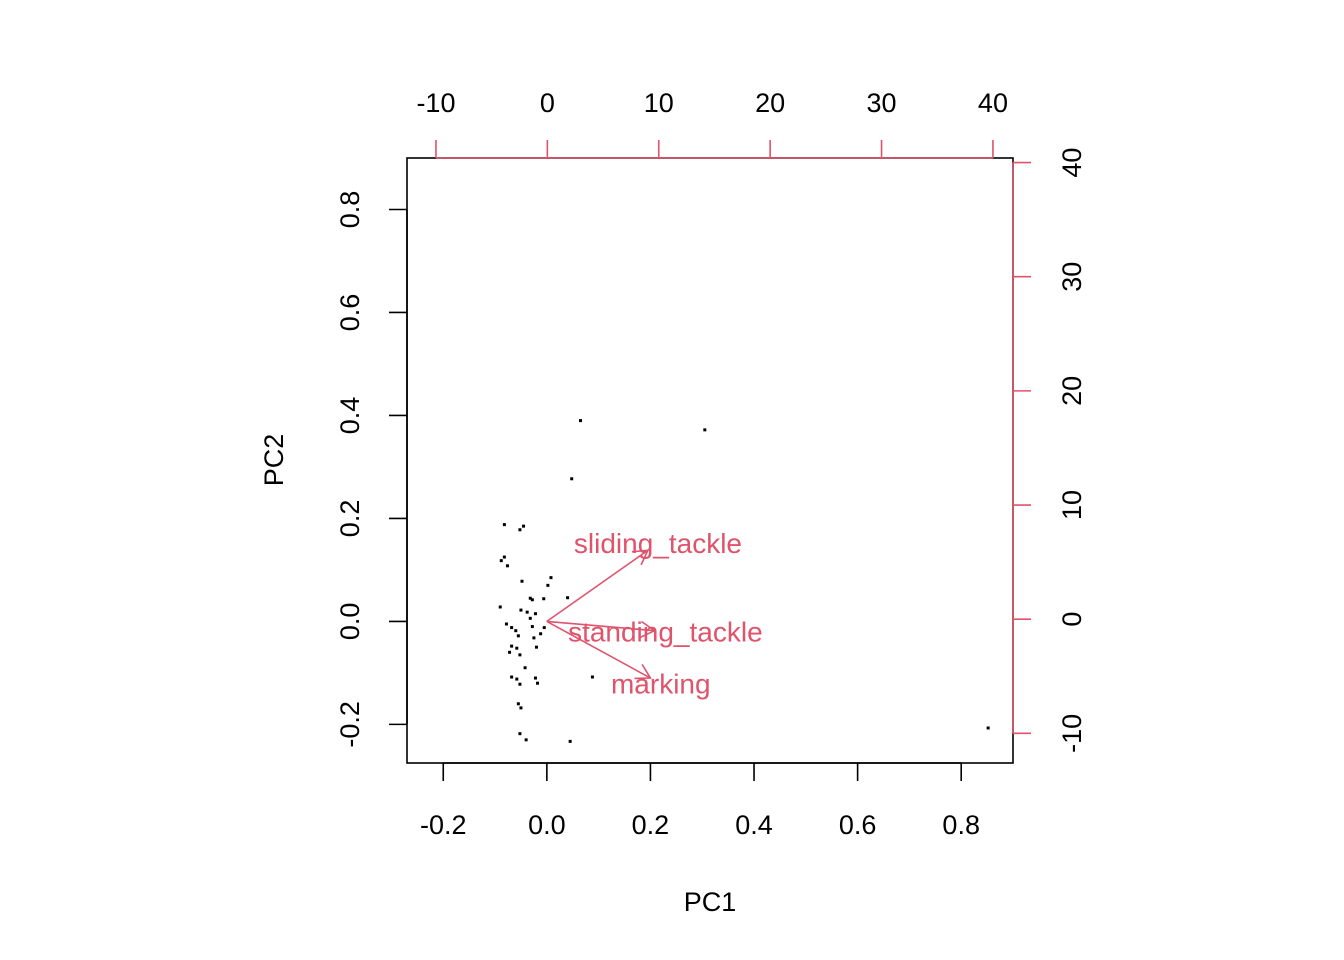 The width and height of the screenshot is (1344, 960). Describe the element at coordinates (744, 581) in the screenshot. I see `points-layer` at that location.